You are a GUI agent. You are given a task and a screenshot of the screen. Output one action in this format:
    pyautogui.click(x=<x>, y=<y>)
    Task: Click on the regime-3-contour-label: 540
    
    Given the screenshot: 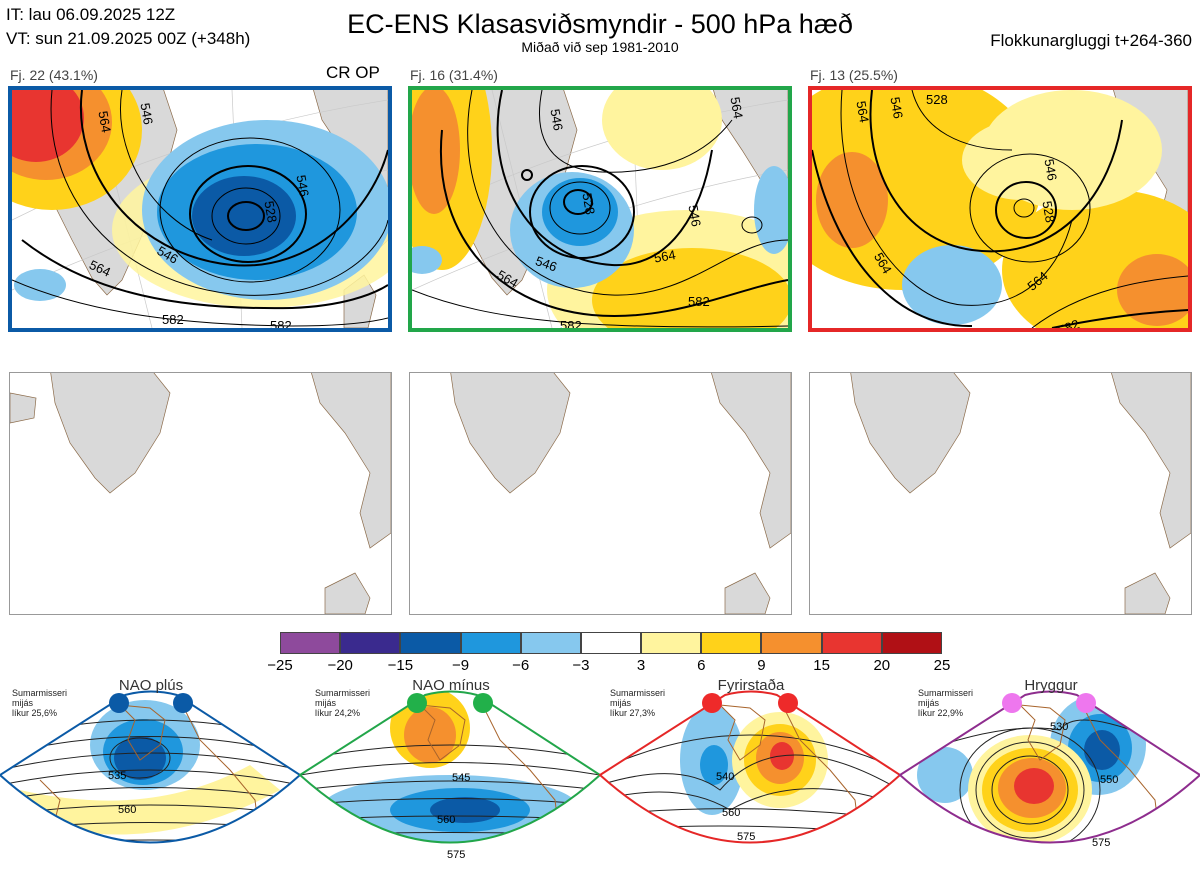 What is the action you would take?
    pyautogui.click(x=725, y=777)
    